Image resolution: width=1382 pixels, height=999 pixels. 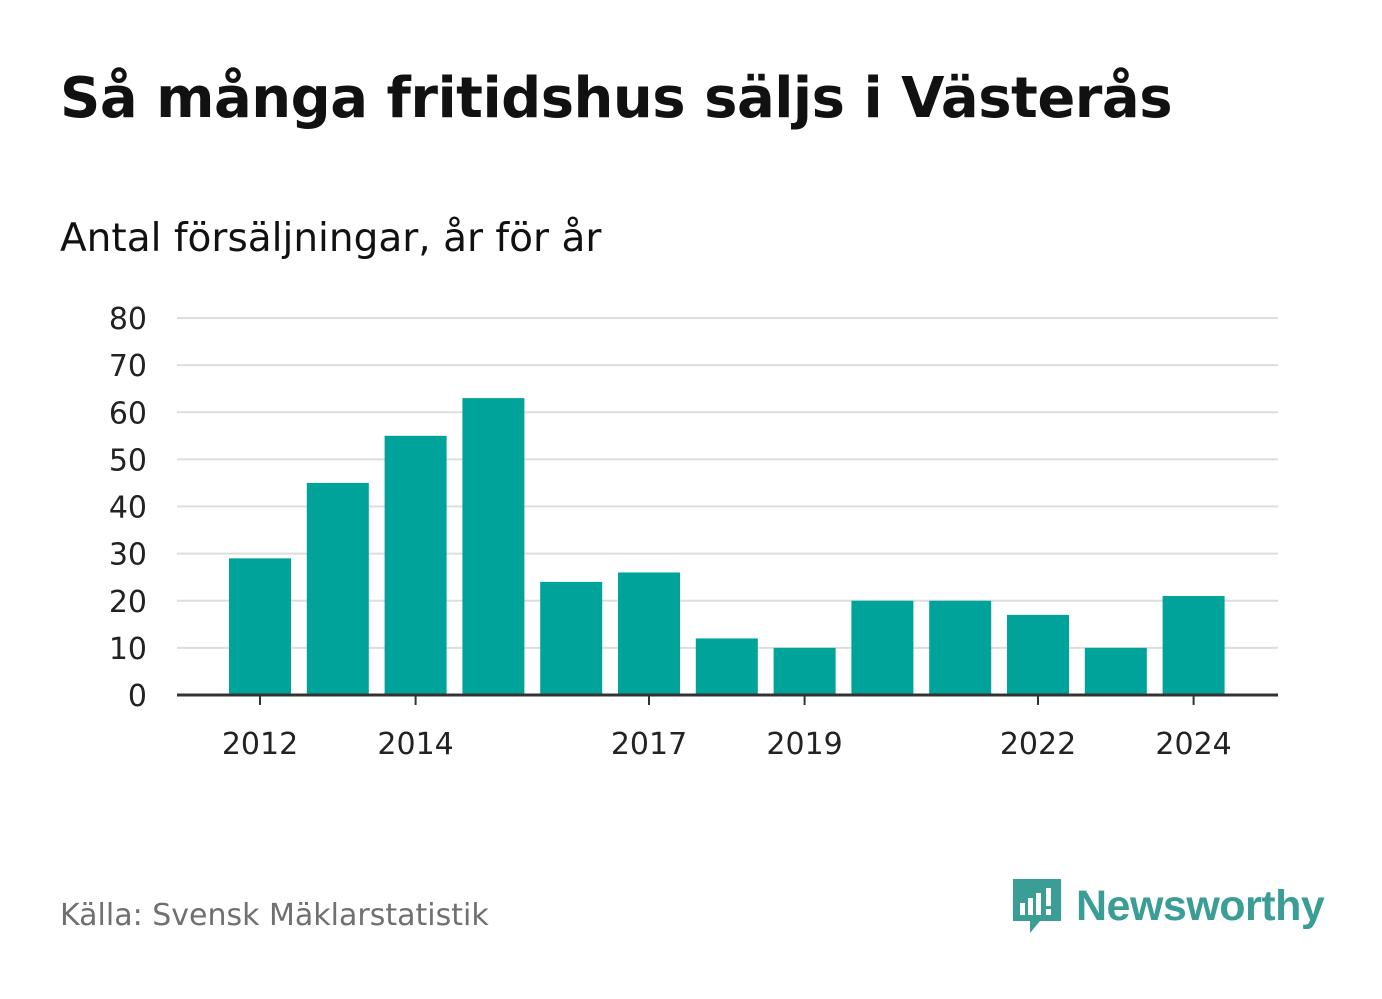 What do you see at coordinates (1200, 905) in the screenshot?
I see `brand-name: Newsworthy` at bounding box center [1200, 905].